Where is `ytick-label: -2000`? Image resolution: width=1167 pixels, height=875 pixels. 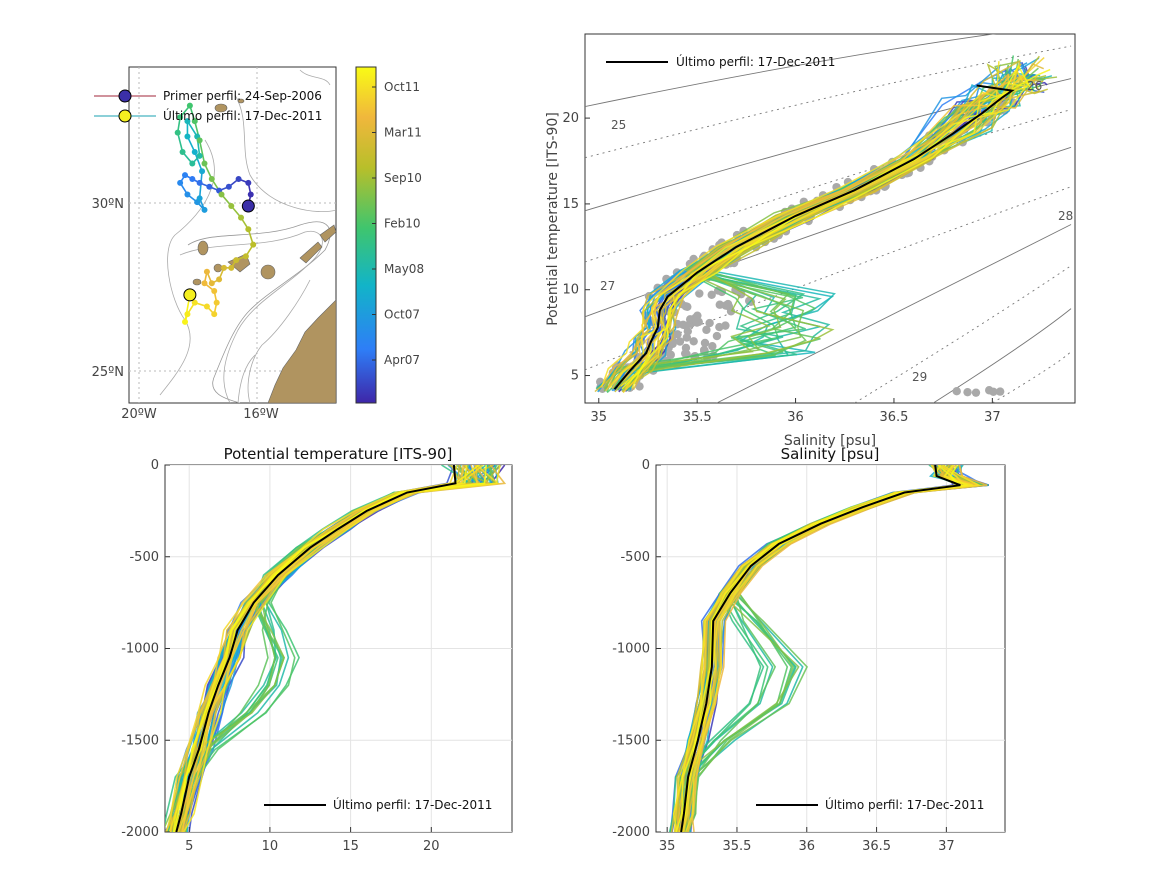
ytick-label: -2000 is located at coordinates (631, 832).